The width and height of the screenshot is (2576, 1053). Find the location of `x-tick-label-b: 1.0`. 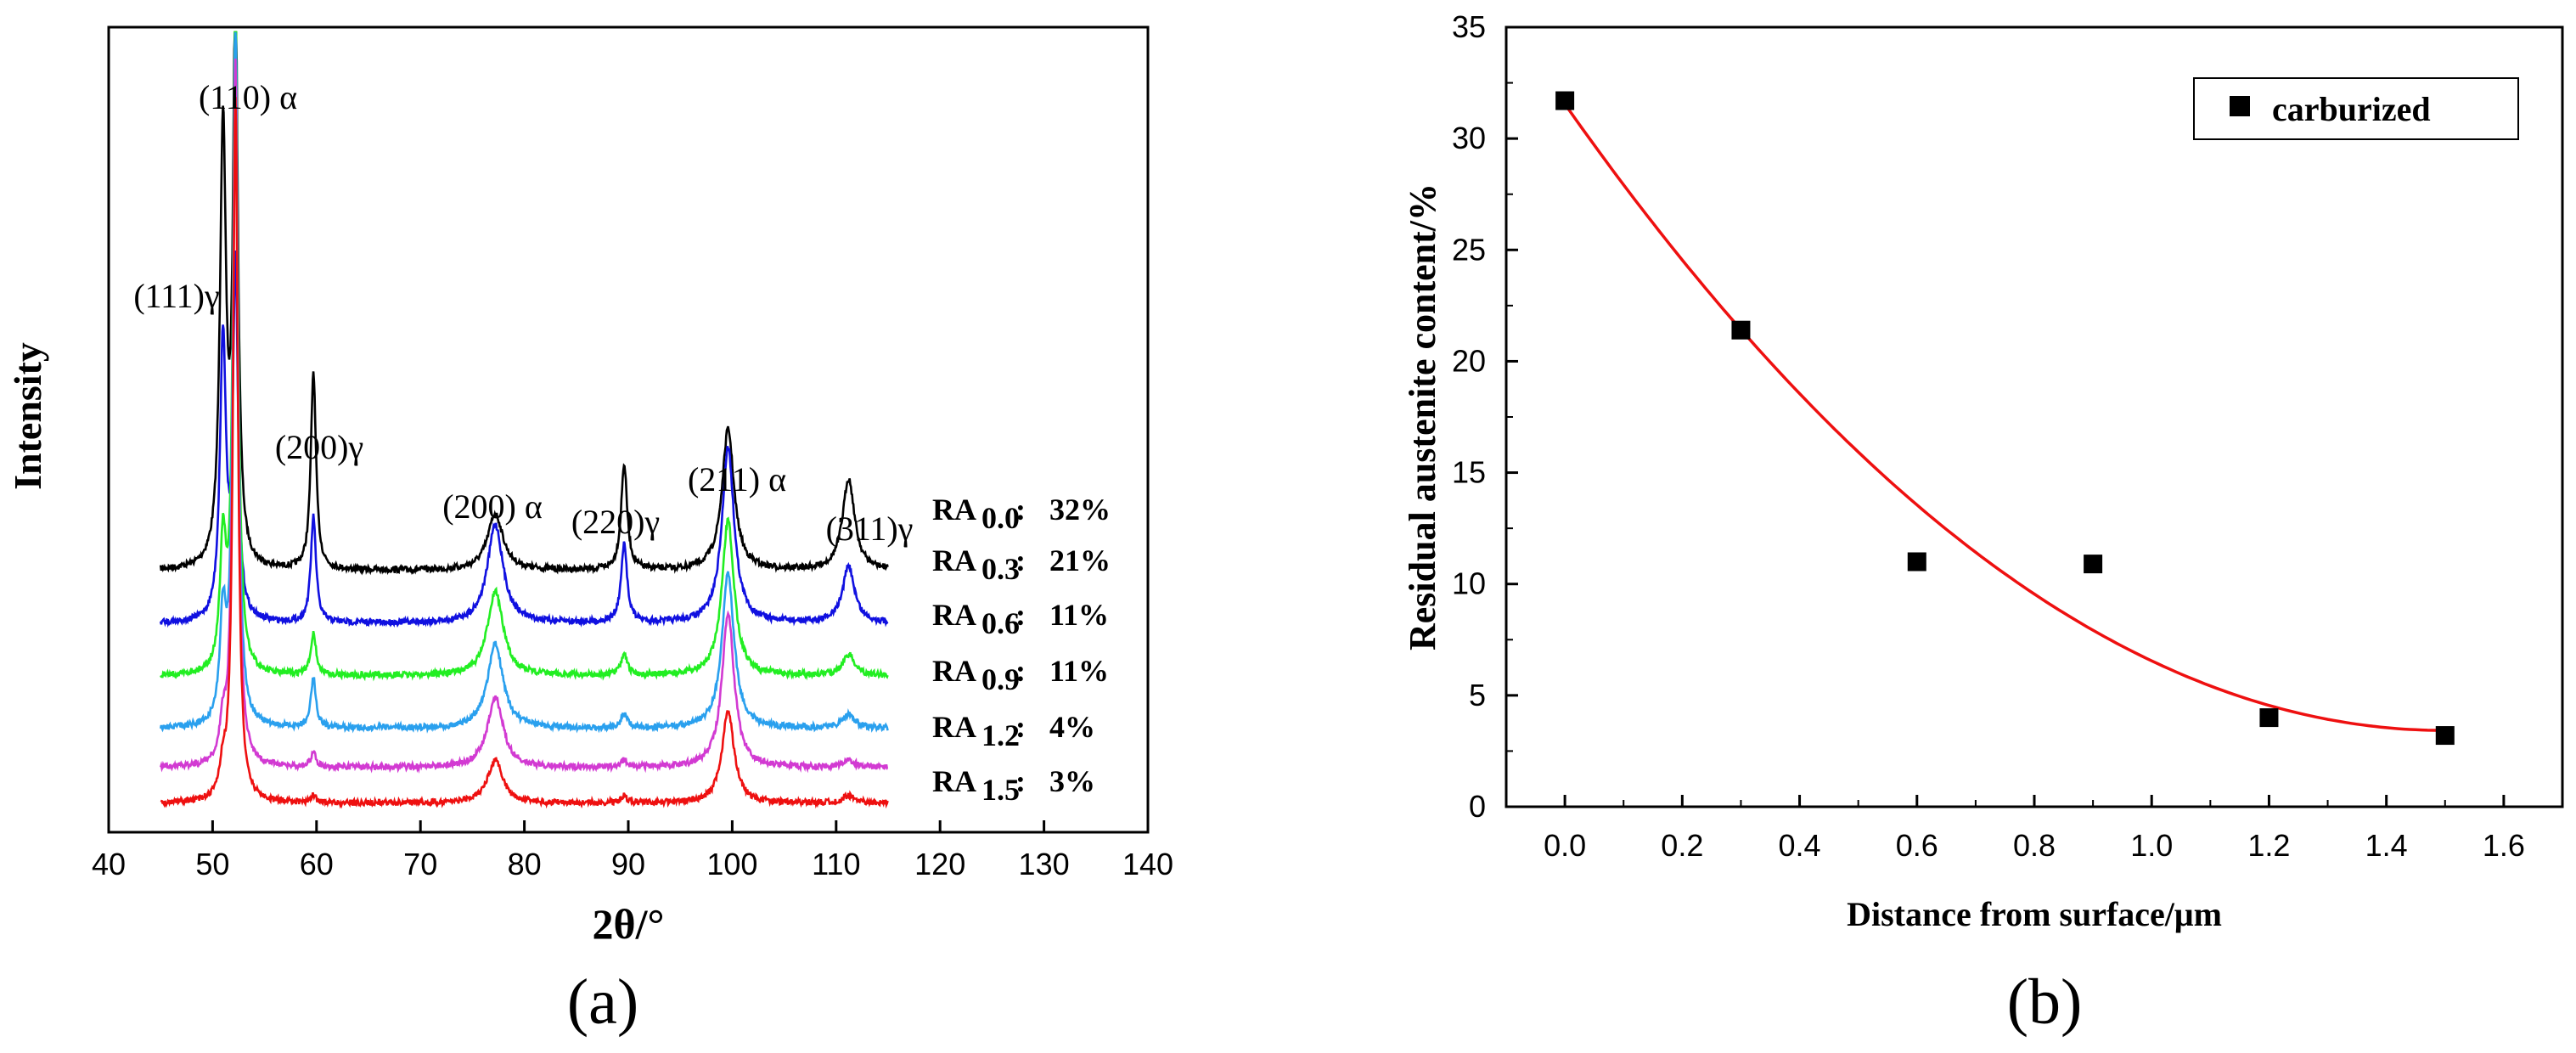

x-tick-label-b: 1.0 is located at coordinates (2151, 845).